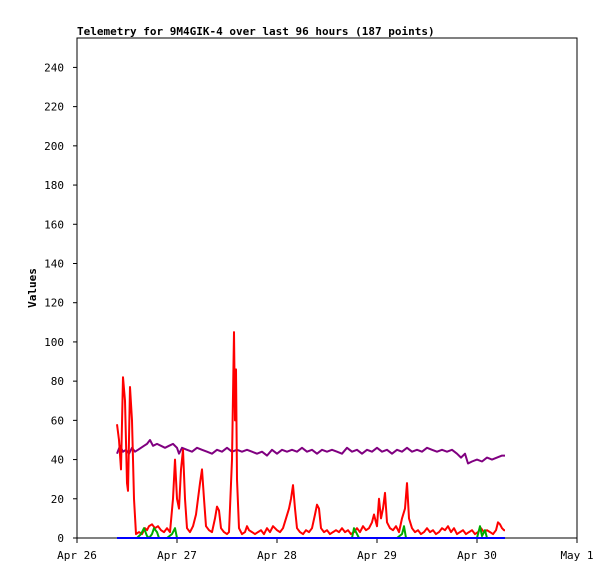 Image resolution: width=615 pixels, height=579 pixels. I want to click on y-tick-label: 0, so click(60, 538).